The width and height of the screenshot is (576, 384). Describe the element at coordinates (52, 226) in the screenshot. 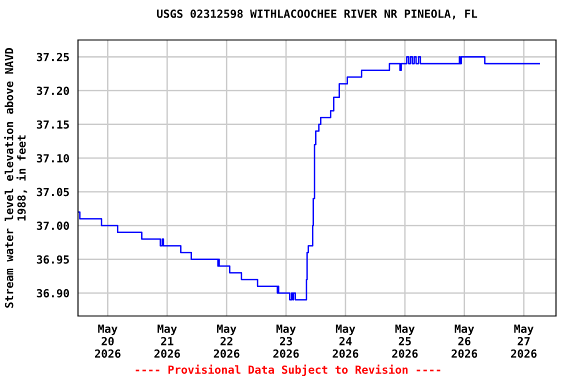

I see `y-tick-label: 37.00` at that location.